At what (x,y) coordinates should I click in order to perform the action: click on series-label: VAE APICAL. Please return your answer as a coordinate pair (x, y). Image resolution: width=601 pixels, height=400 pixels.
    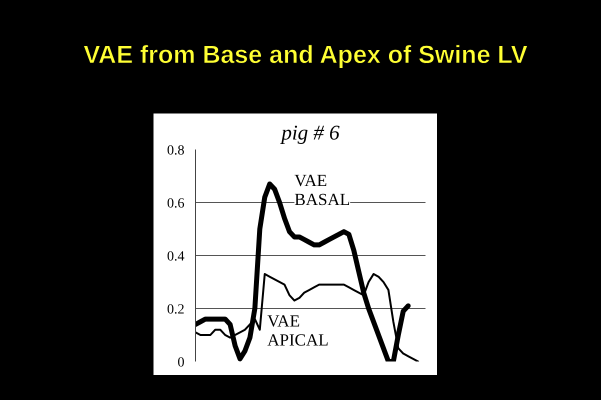
    Looking at the image, I should click on (298, 331).